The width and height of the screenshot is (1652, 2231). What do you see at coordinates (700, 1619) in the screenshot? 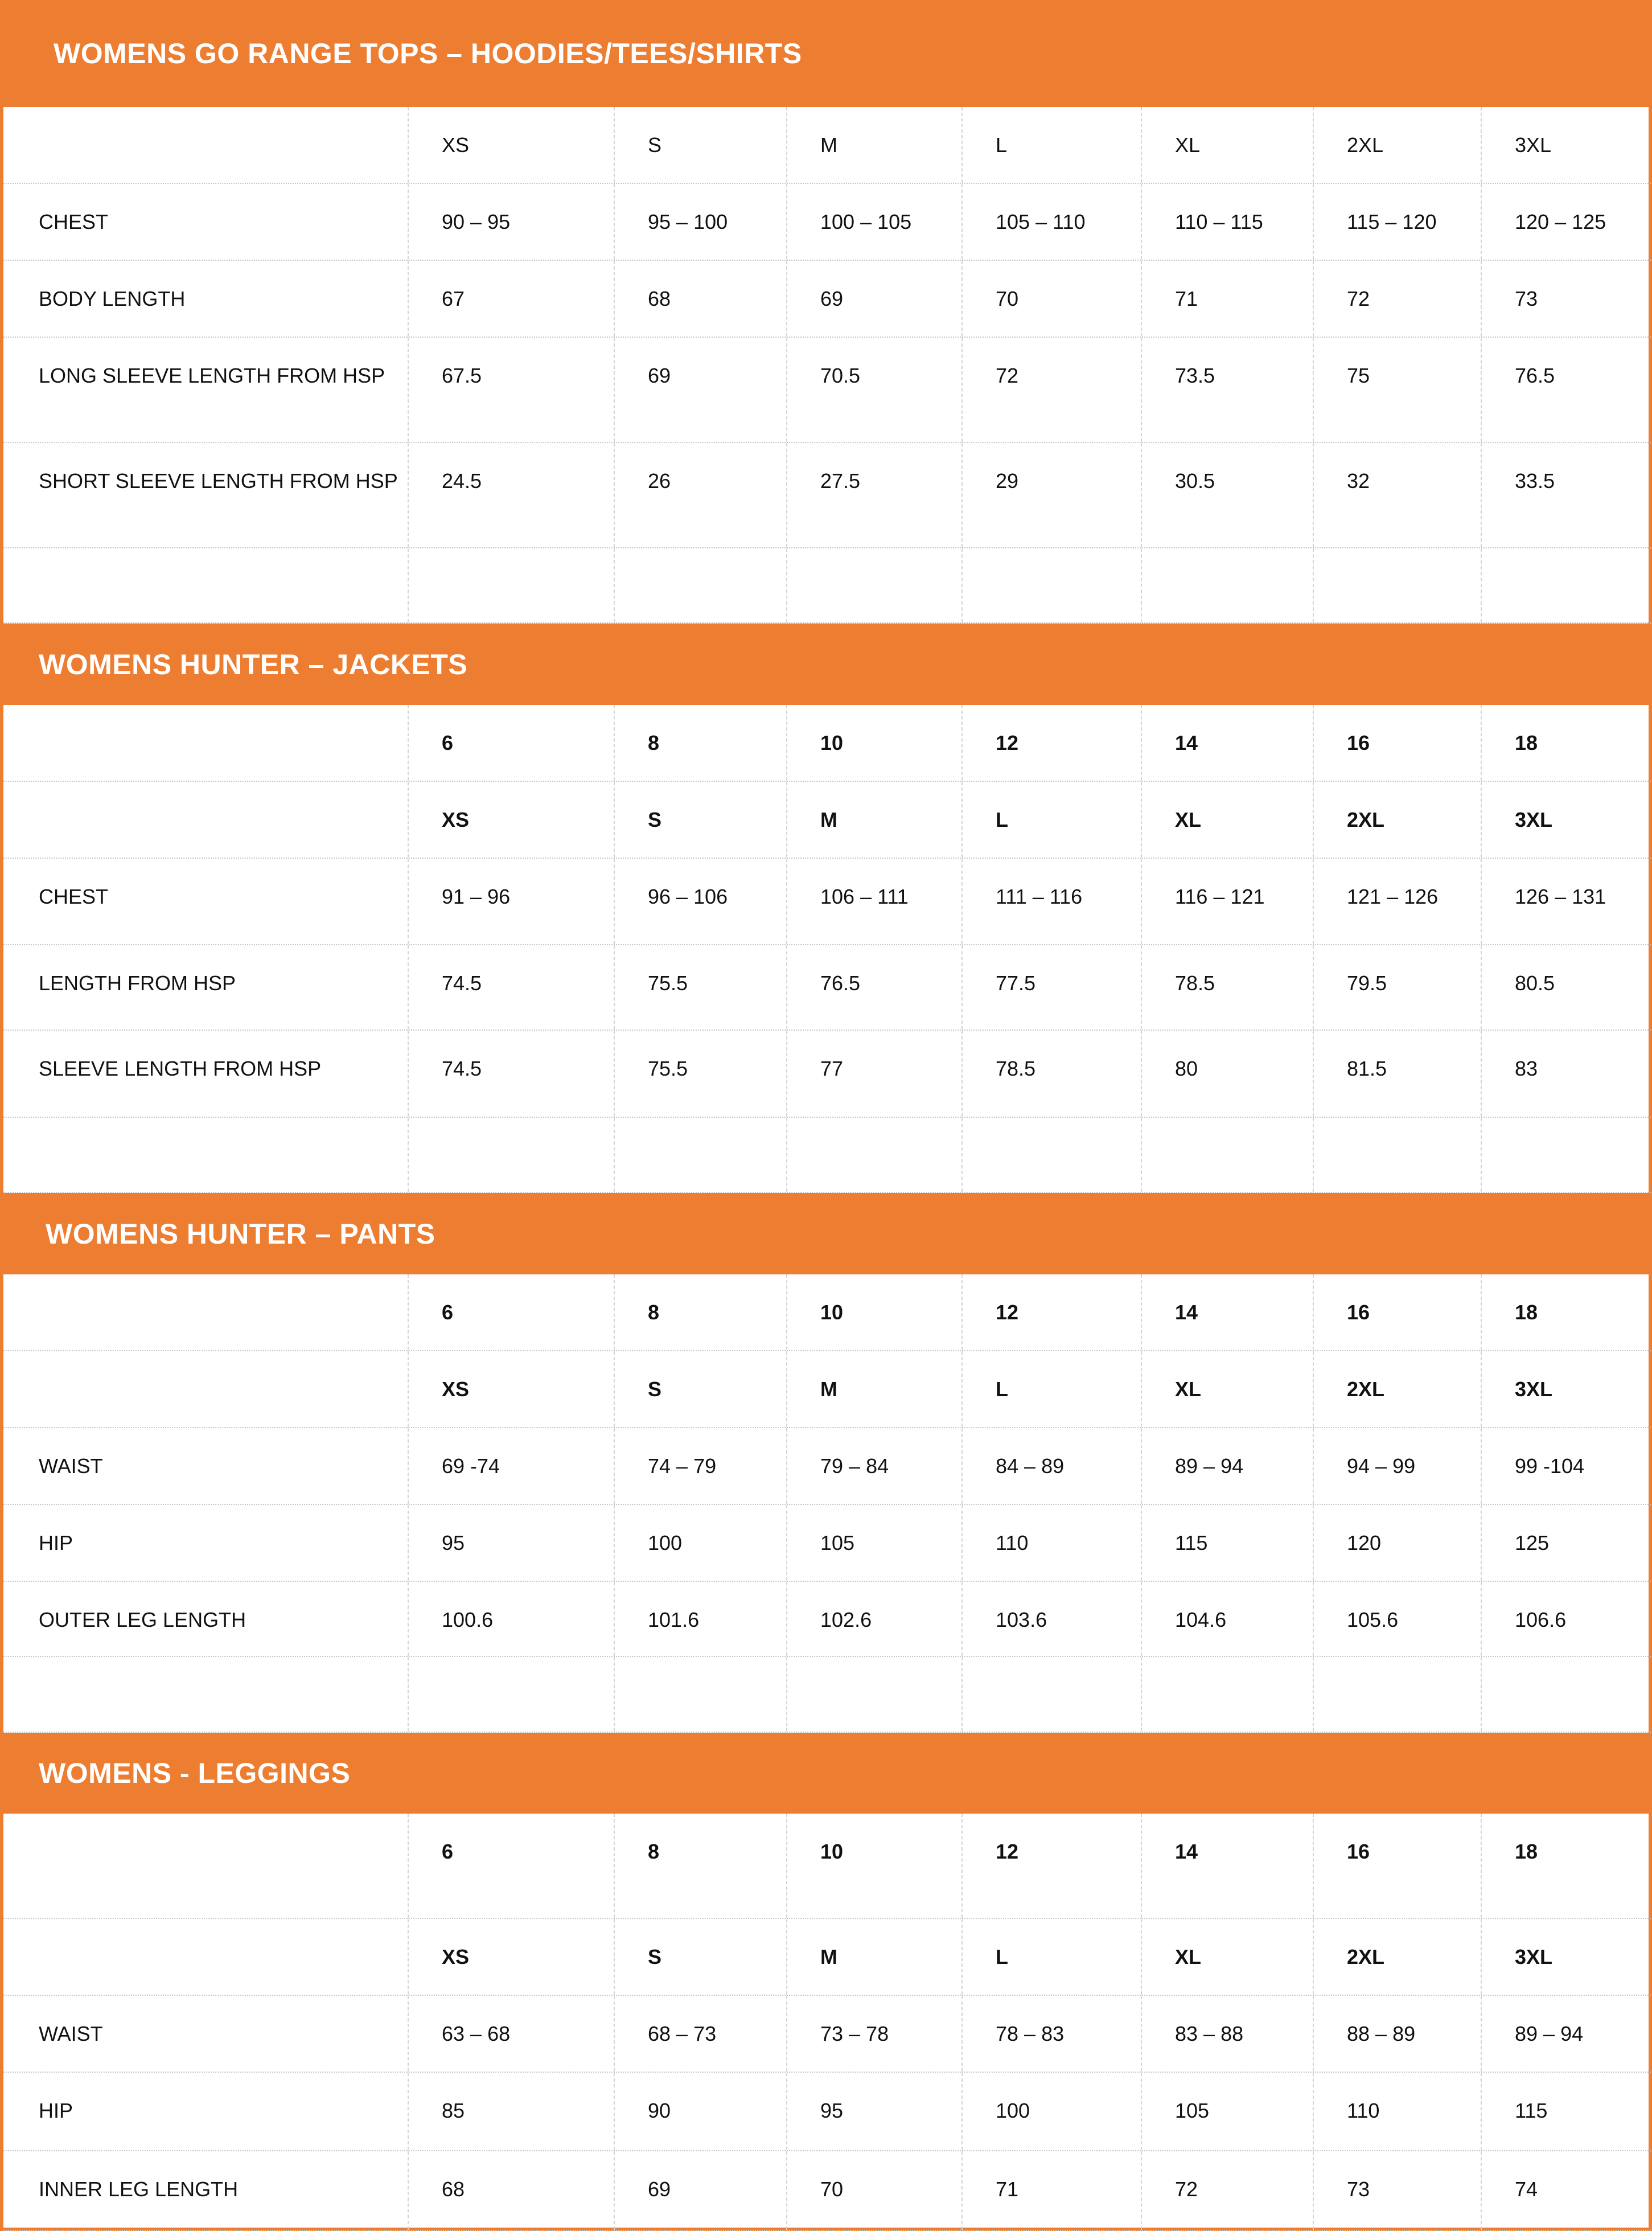
I see `table-cell: 101.6` at bounding box center [700, 1619].